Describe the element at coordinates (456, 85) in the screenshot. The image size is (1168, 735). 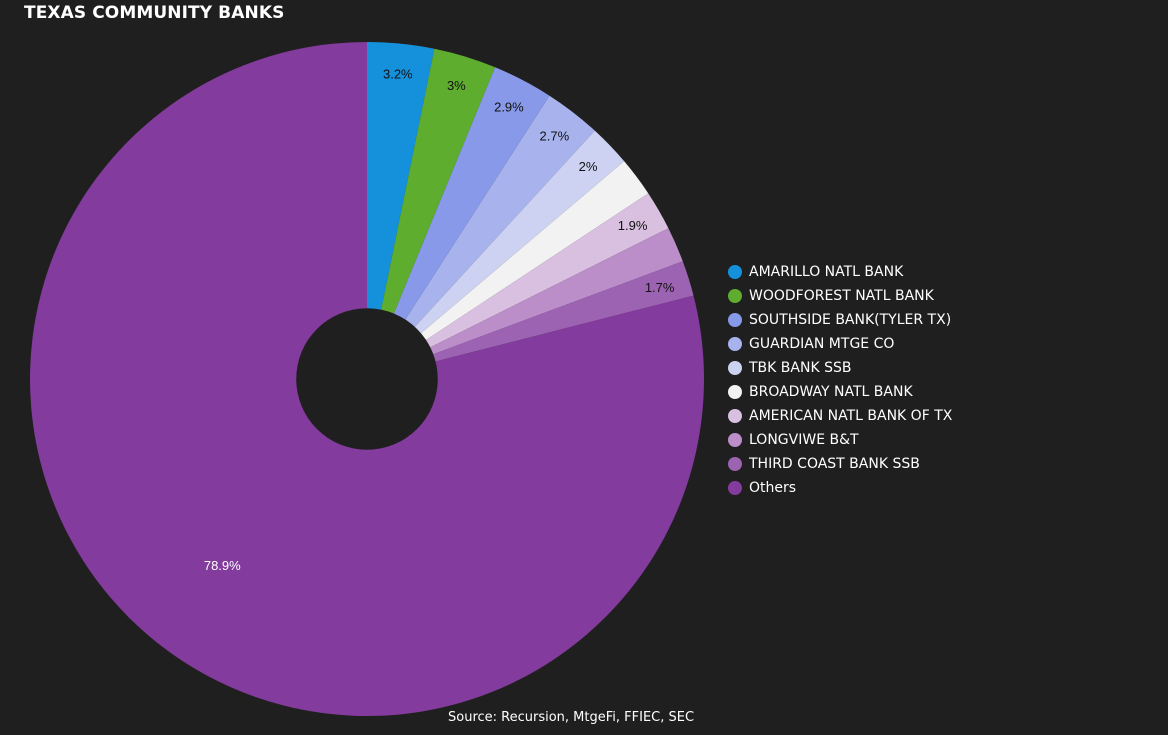
I see `data-label-woodforest-natl-bank: 3%` at that location.